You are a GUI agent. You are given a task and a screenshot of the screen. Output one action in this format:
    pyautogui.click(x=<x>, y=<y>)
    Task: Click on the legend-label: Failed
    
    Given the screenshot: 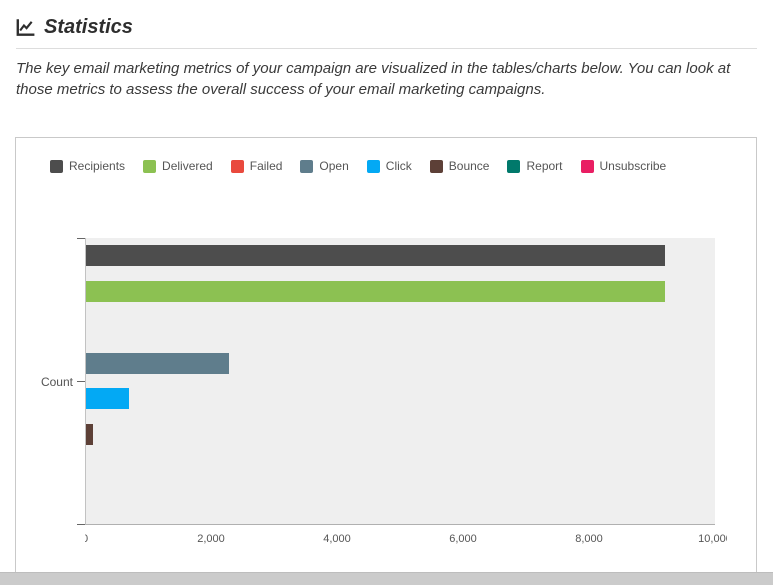 What is the action you would take?
    pyautogui.click(x=266, y=166)
    